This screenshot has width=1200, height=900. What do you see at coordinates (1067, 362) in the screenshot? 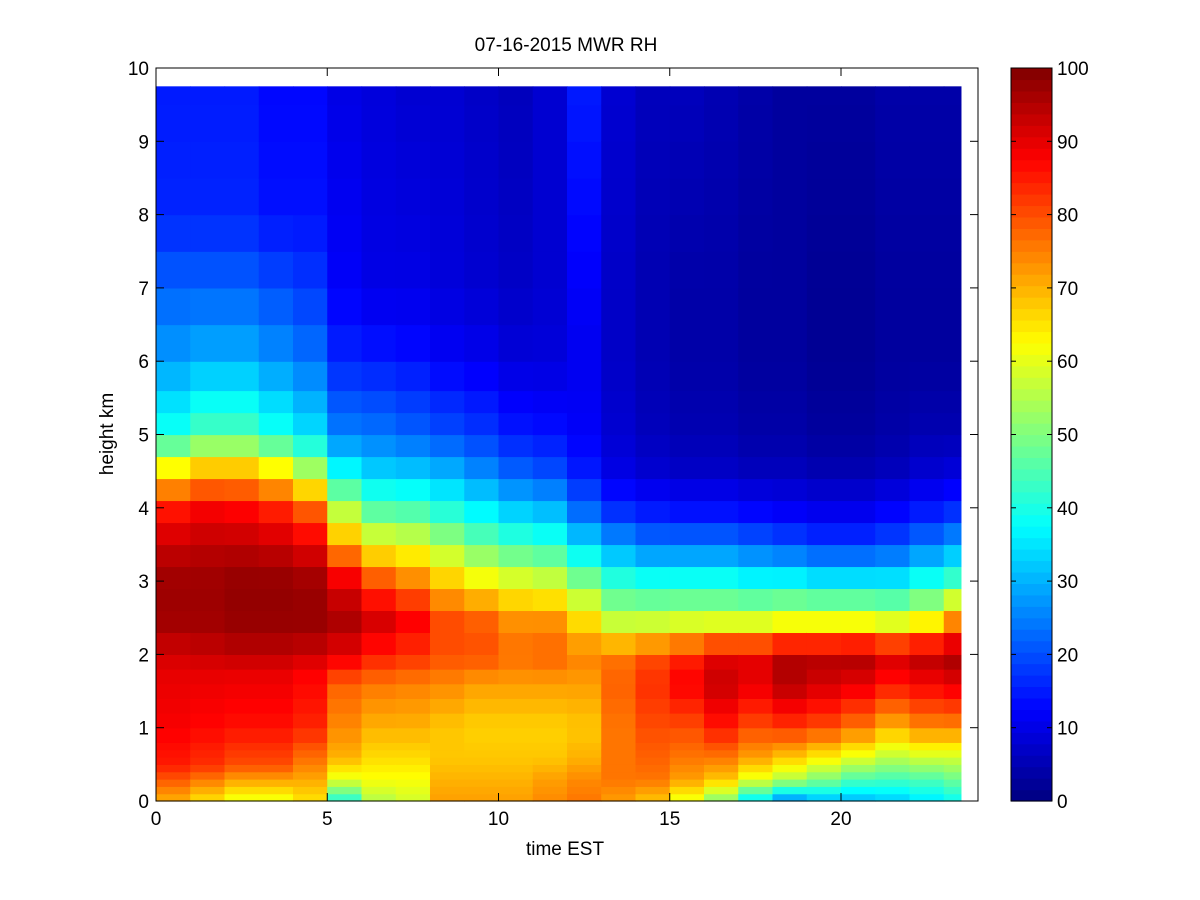
I see `colorbar-tick-label: 60` at bounding box center [1067, 362].